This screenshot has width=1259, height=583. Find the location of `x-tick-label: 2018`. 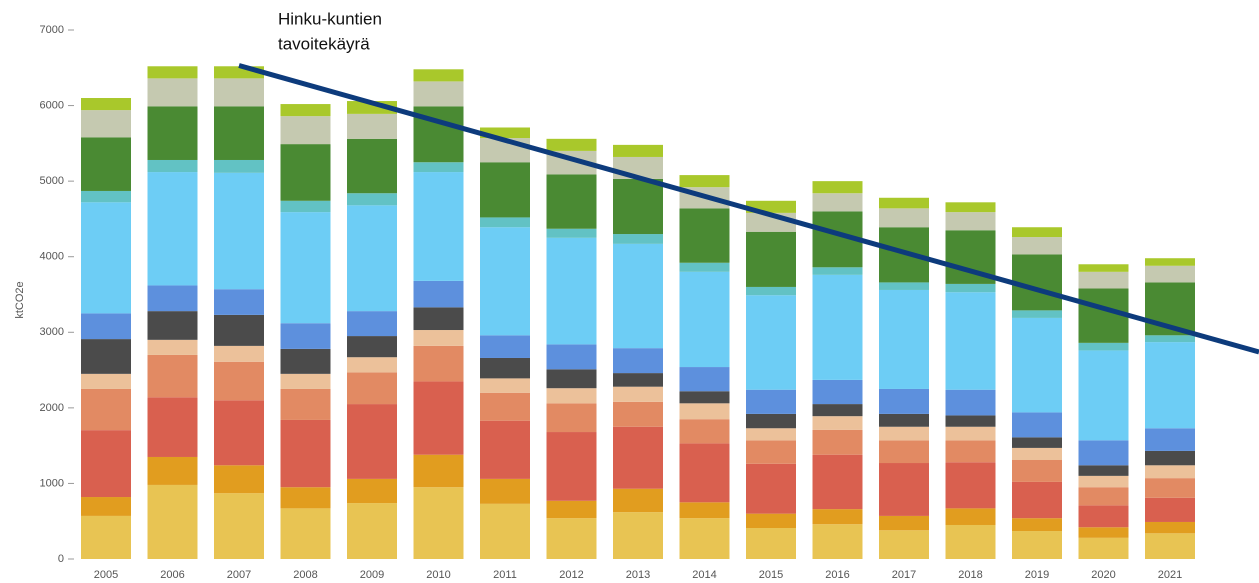

x-tick-label: 2018 is located at coordinates (970, 575).